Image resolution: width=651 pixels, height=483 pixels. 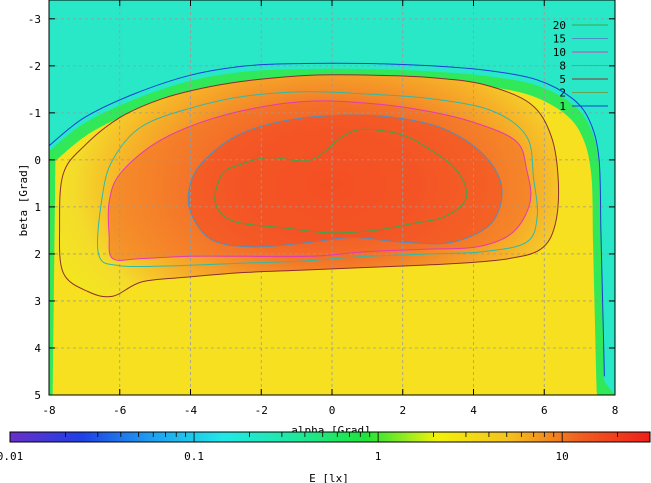 What do you see at coordinates (544, 410) in the screenshot?
I see `x-tick-label: 6` at bounding box center [544, 410].